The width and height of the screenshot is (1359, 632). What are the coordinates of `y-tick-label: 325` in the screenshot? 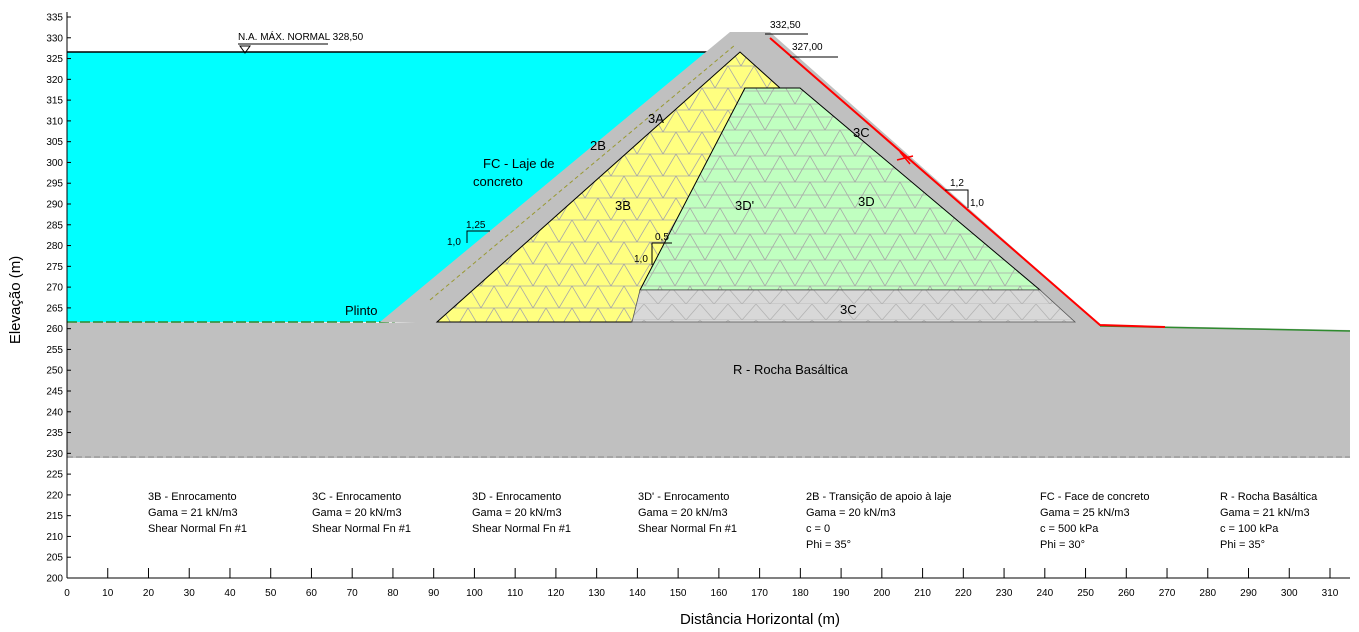 It's located at (54, 59).